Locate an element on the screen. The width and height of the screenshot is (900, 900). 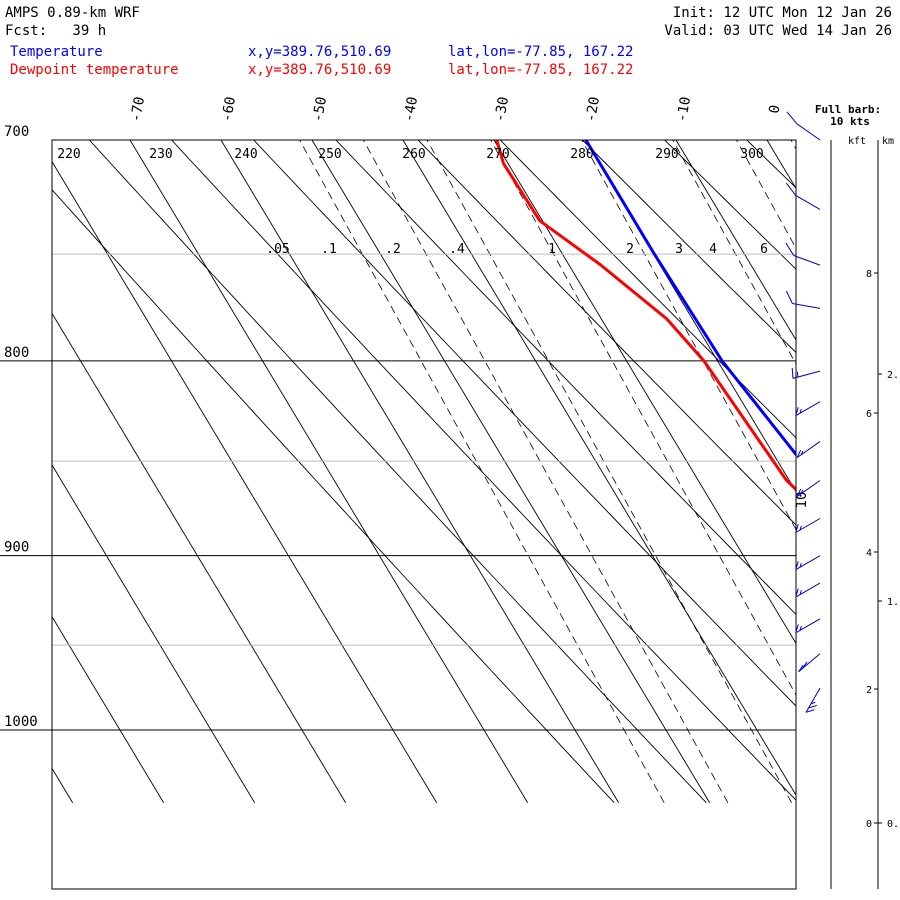
kft-label: kft is located at coordinates (857, 141).